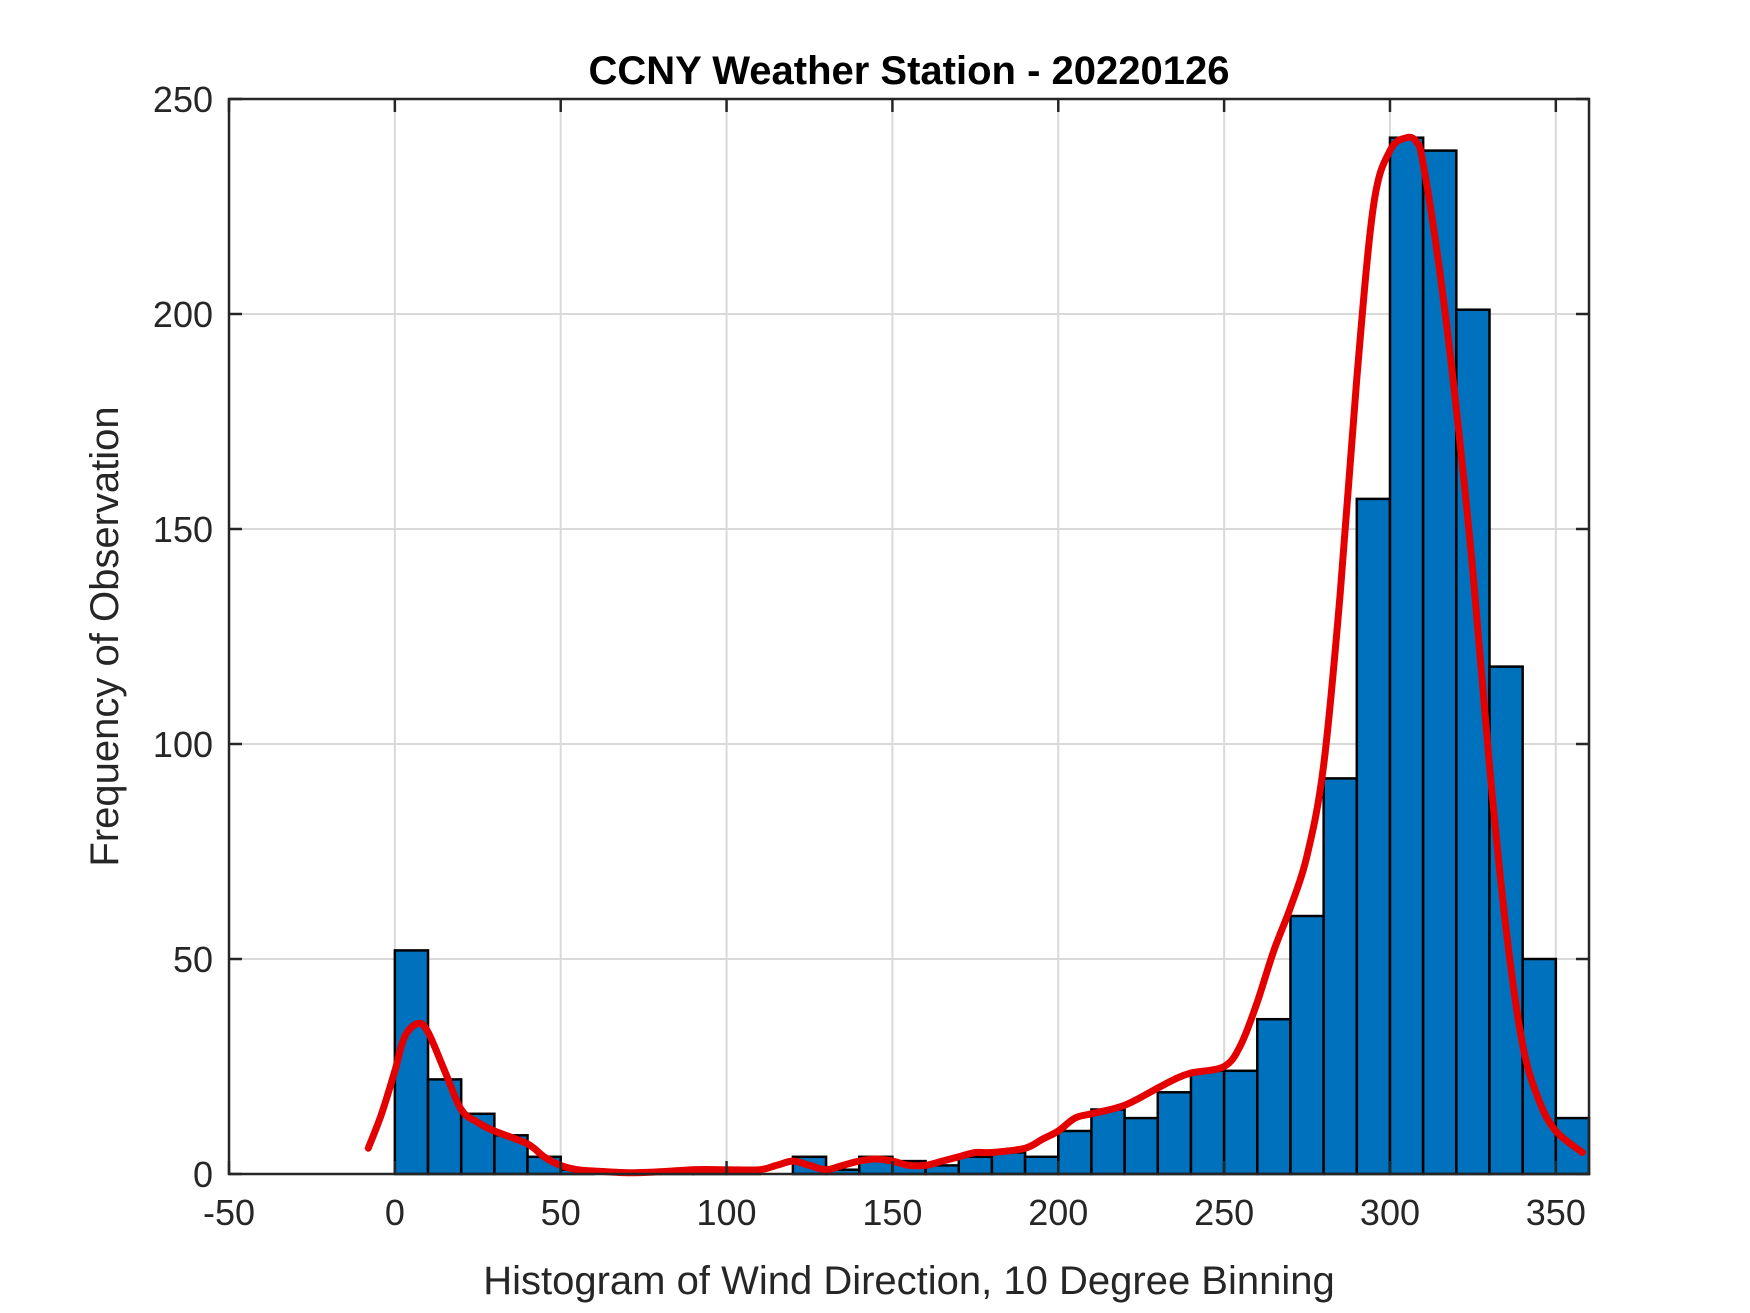  I want to click on x-tick-label: 300, so click(1390, 1212).